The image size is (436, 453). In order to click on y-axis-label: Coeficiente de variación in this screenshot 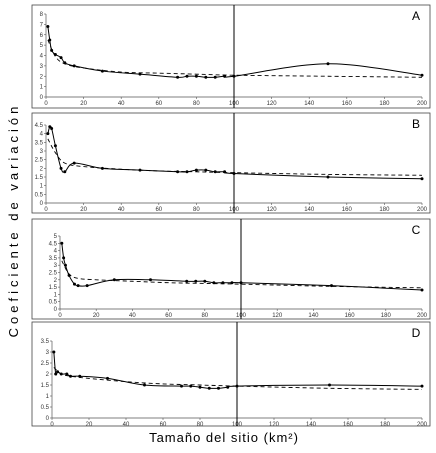, I will do `click(13, 220)`.